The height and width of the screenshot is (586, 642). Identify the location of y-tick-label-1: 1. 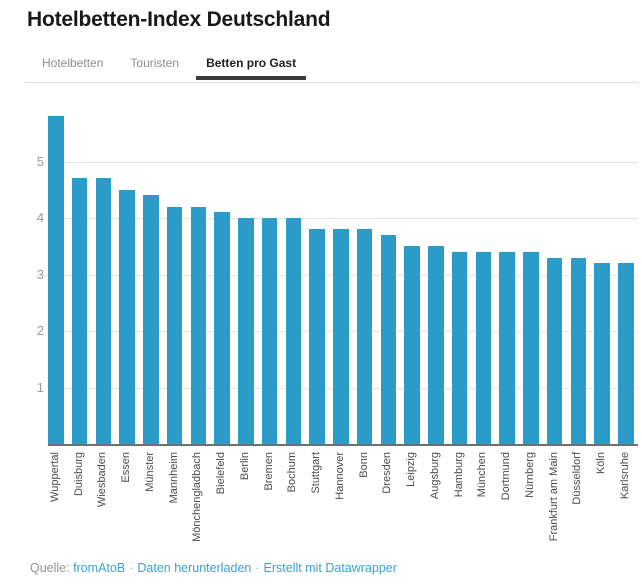
(40, 387).